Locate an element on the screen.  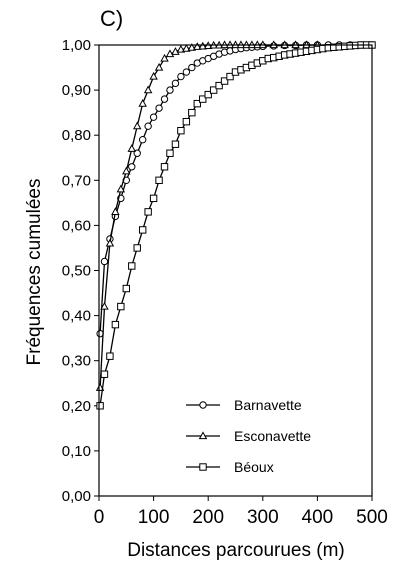
panel-label: C) is located at coordinates (111, 18).